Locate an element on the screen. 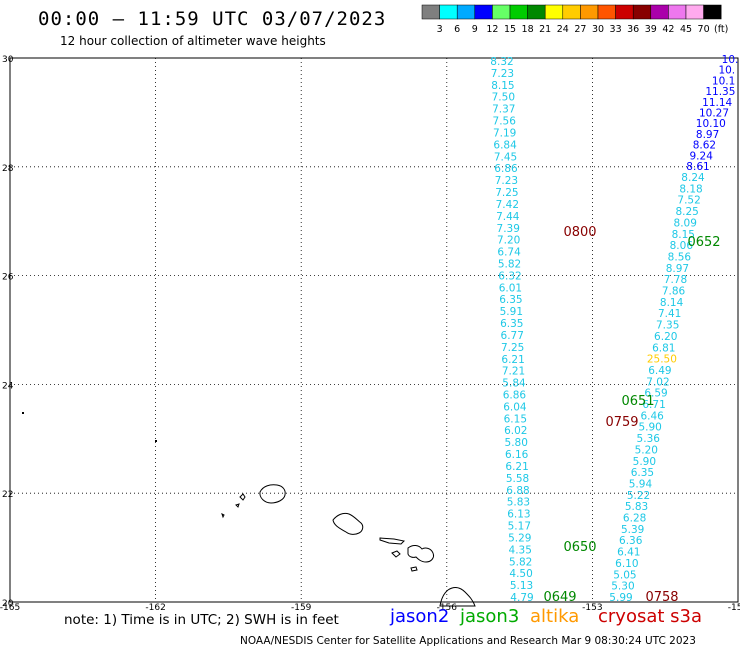  wave-height-value: 8.62 is located at coordinates (704, 146).